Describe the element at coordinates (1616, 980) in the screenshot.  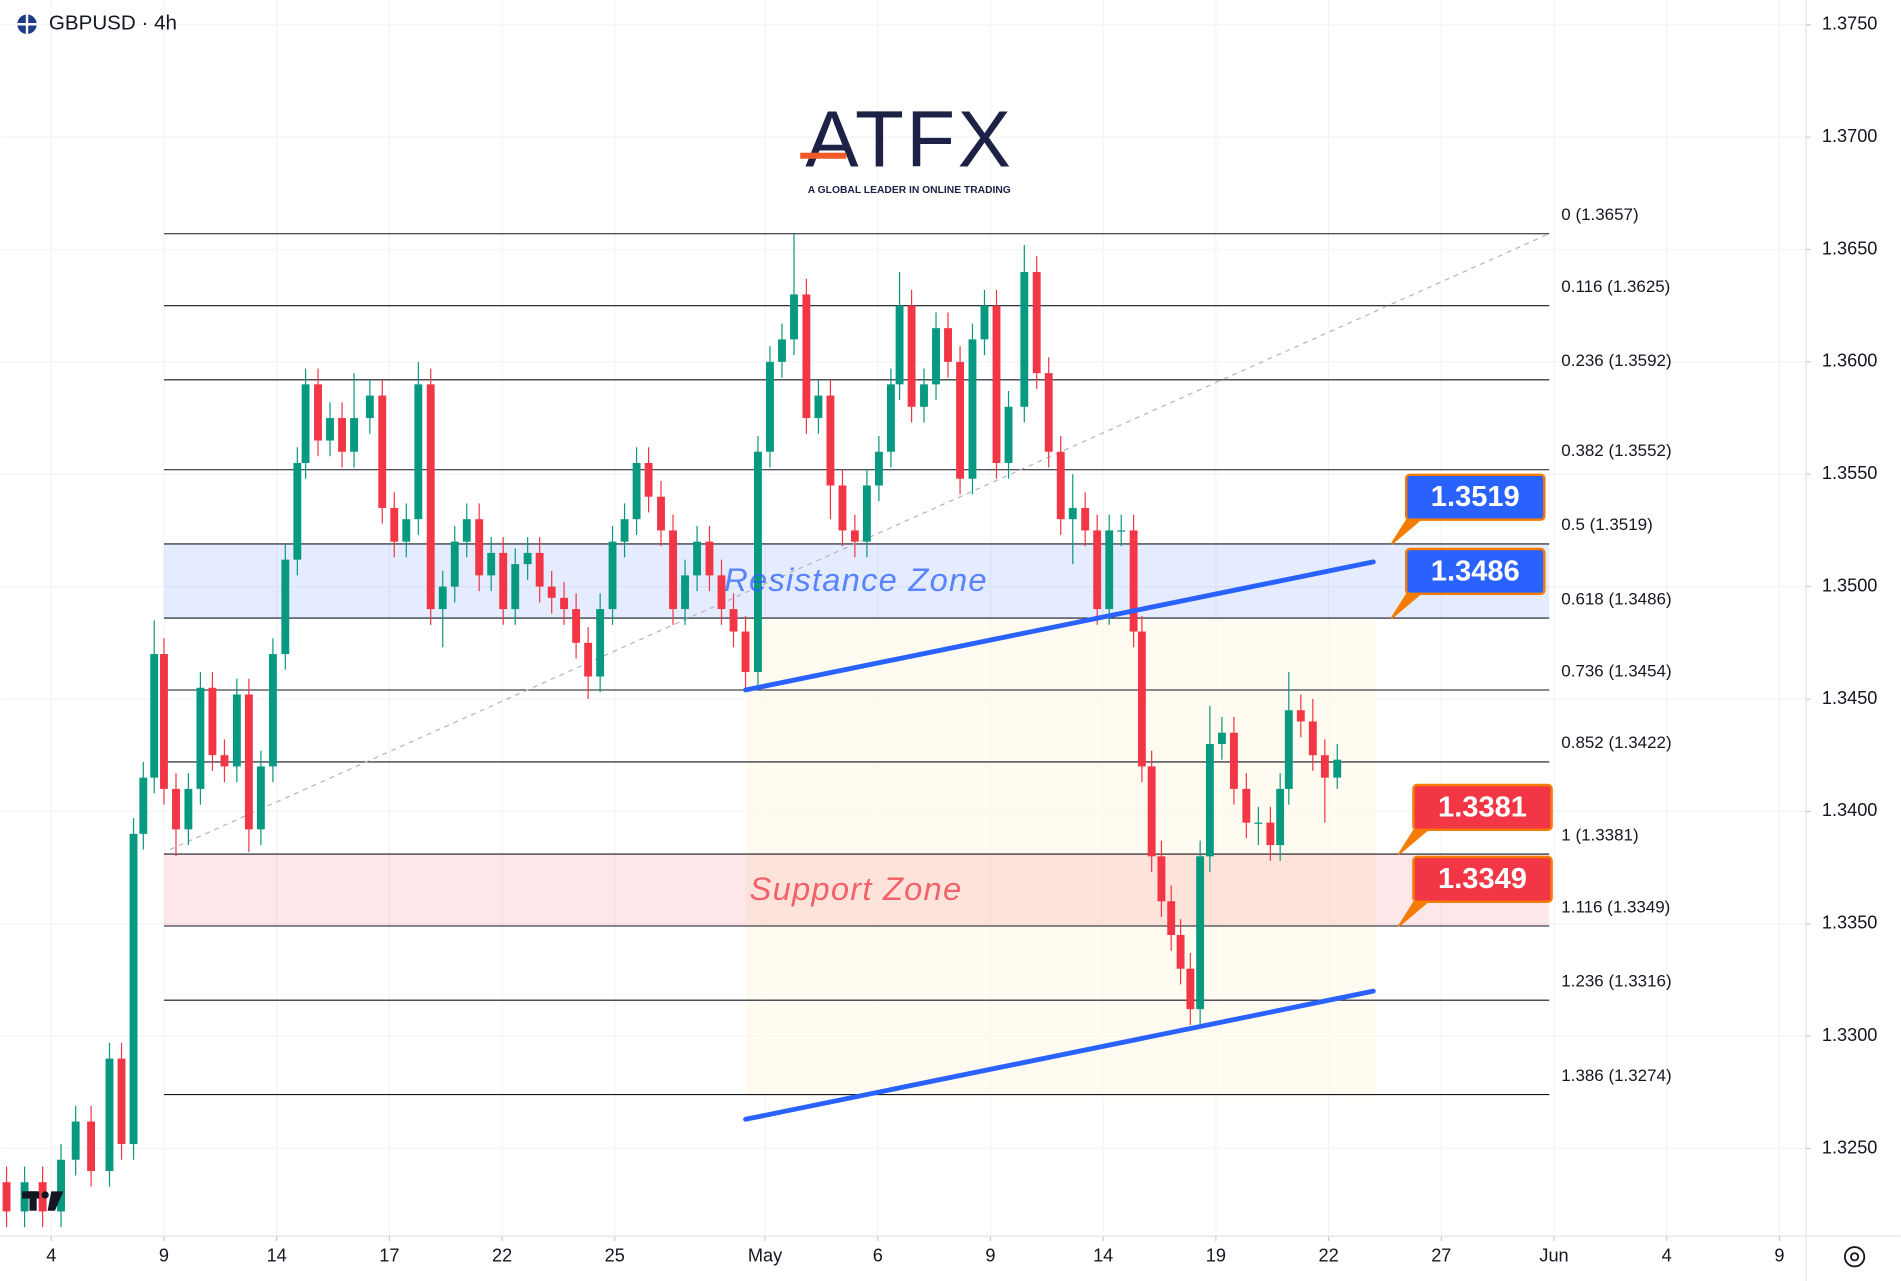
I see `fib-label: 1.236 (1.3316)` at that location.